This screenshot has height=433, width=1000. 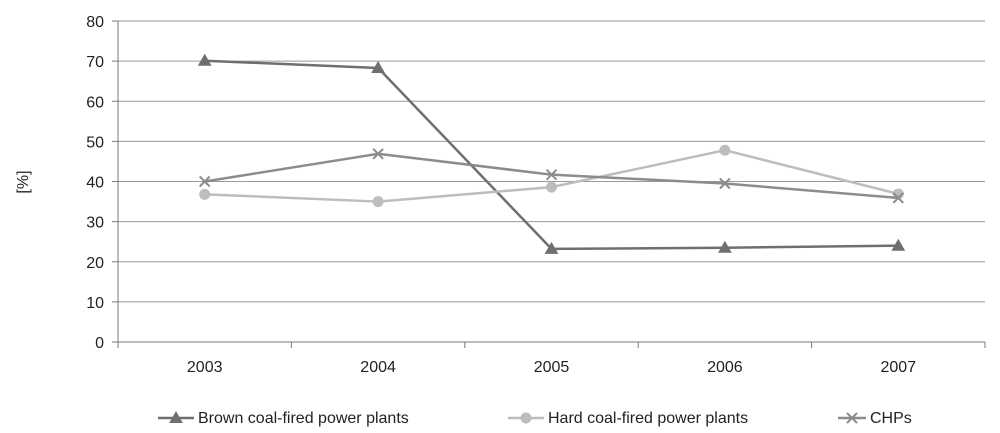 What do you see at coordinates (95, 102) in the screenshot?
I see `y-tick-label: 60` at bounding box center [95, 102].